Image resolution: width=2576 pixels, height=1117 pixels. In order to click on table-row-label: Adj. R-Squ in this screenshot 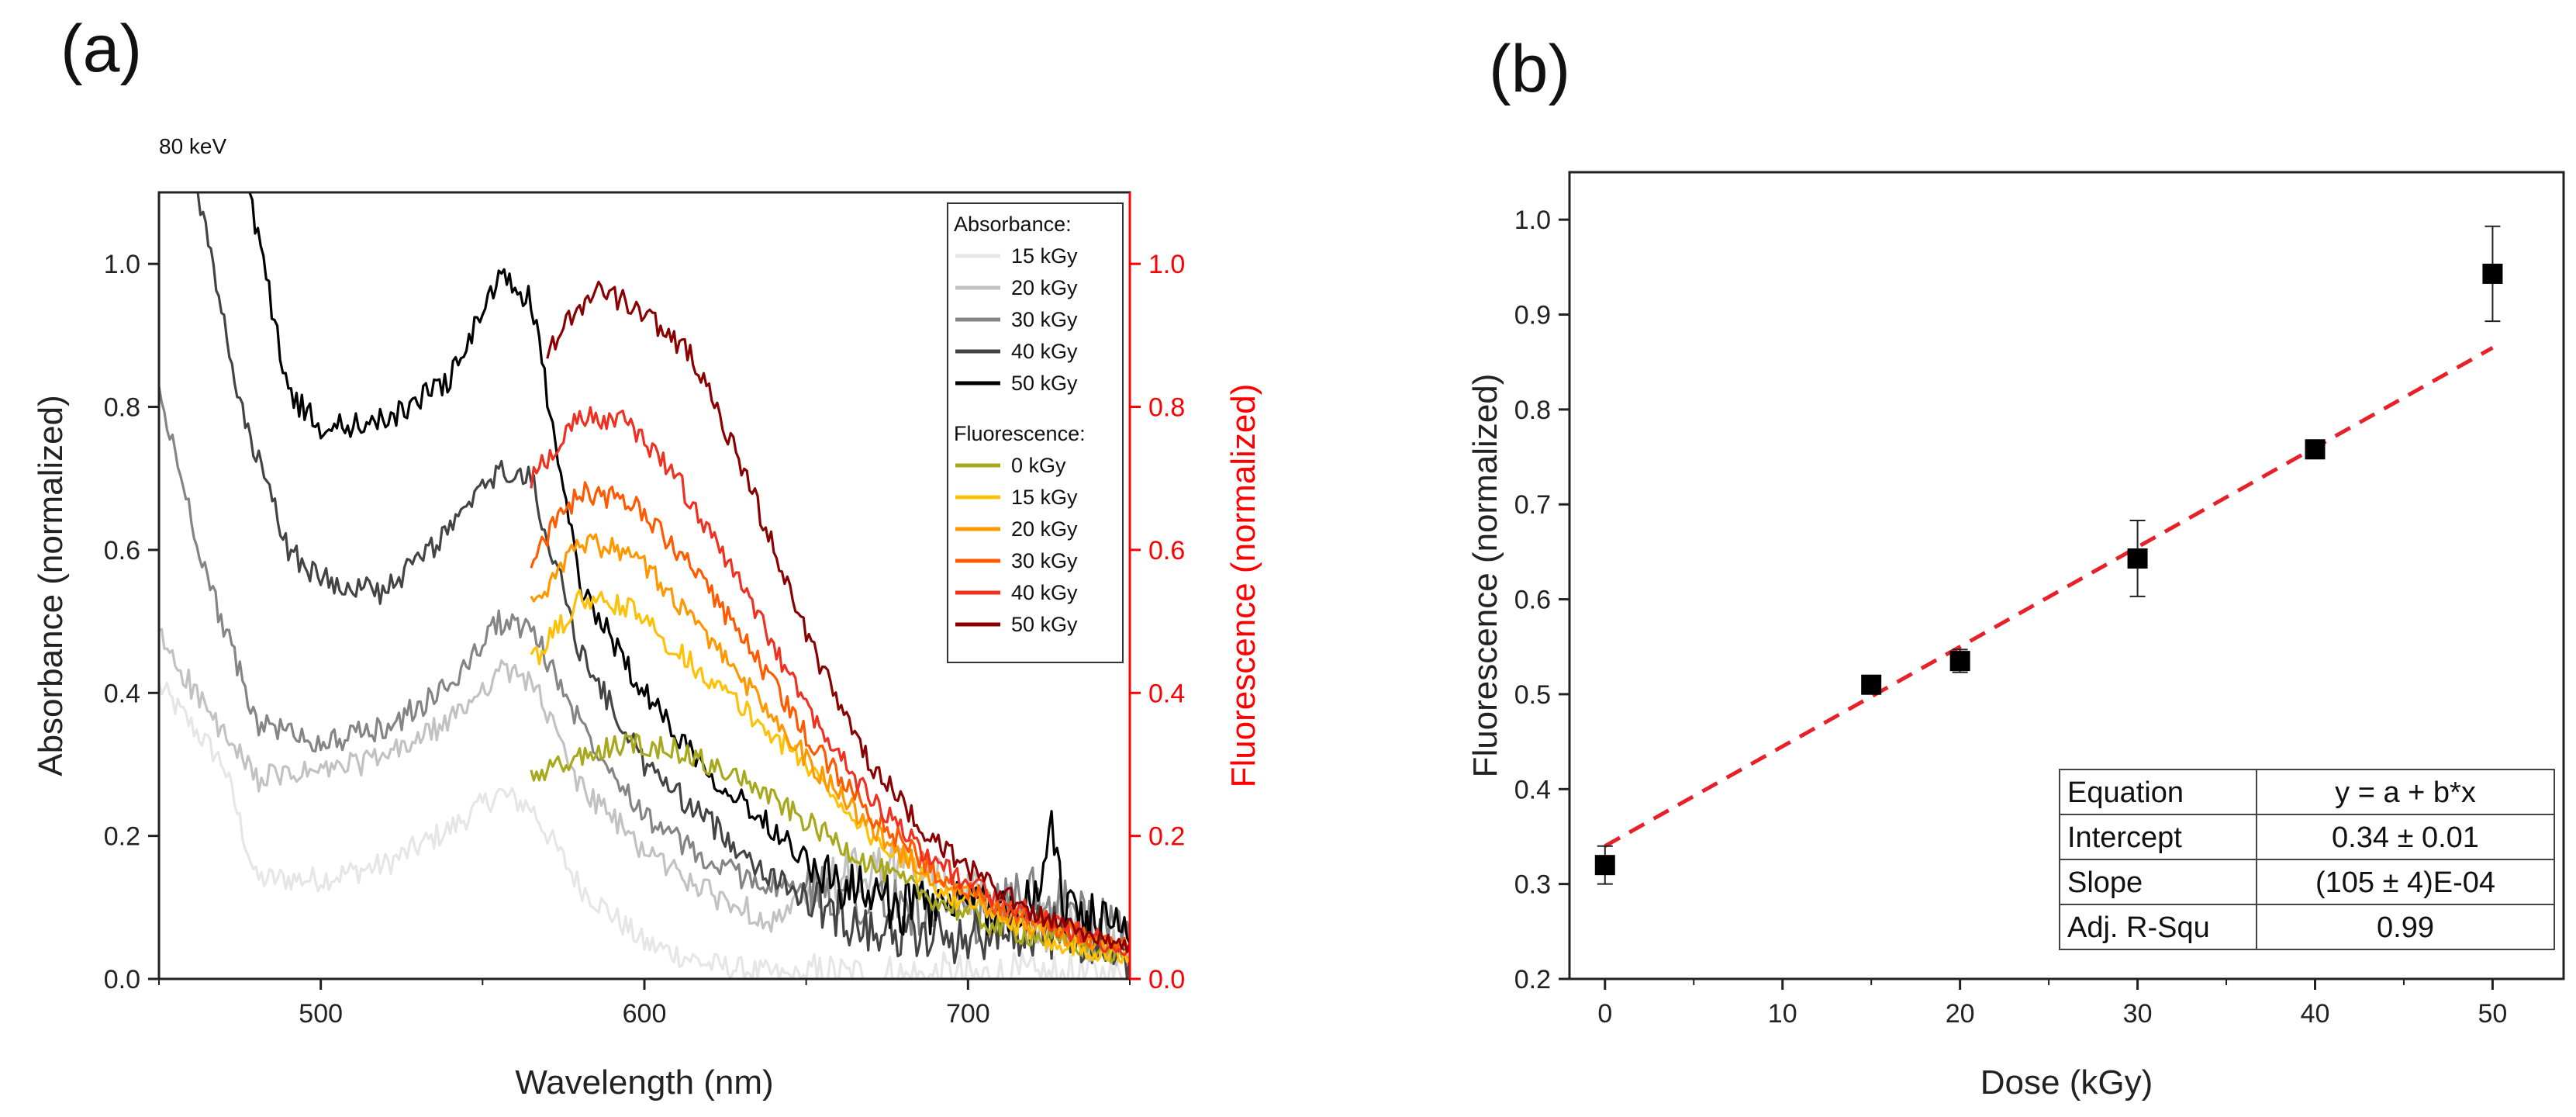, I will do `click(2138, 928)`.